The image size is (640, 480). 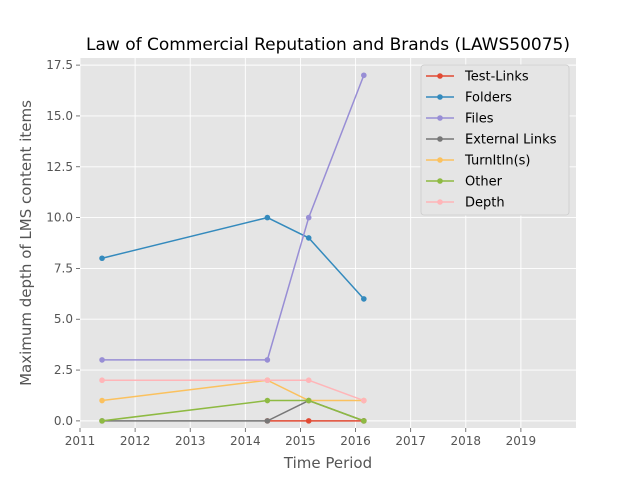 I want to click on legend-item-folders: Folders, so click(x=469, y=98).